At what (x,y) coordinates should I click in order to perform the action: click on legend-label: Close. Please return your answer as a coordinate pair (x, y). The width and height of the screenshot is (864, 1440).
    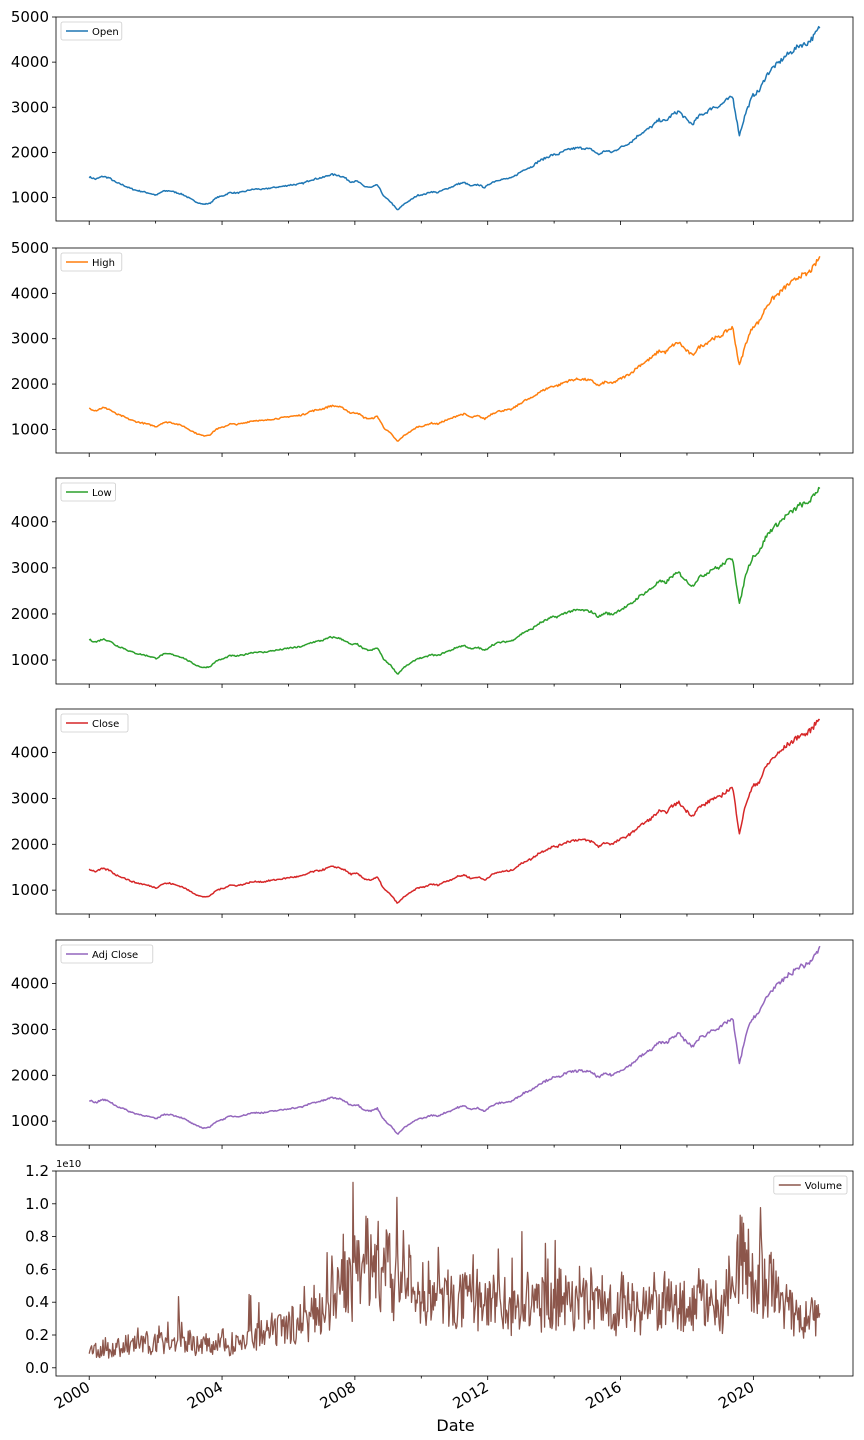
    Looking at the image, I should click on (105, 724).